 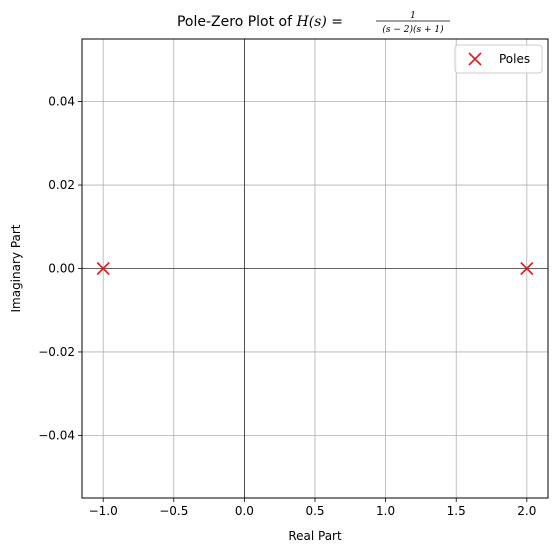 What do you see at coordinates (385, 511) in the screenshot?
I see `x-tick-label: 1.0` at bounding box center [385, 511].